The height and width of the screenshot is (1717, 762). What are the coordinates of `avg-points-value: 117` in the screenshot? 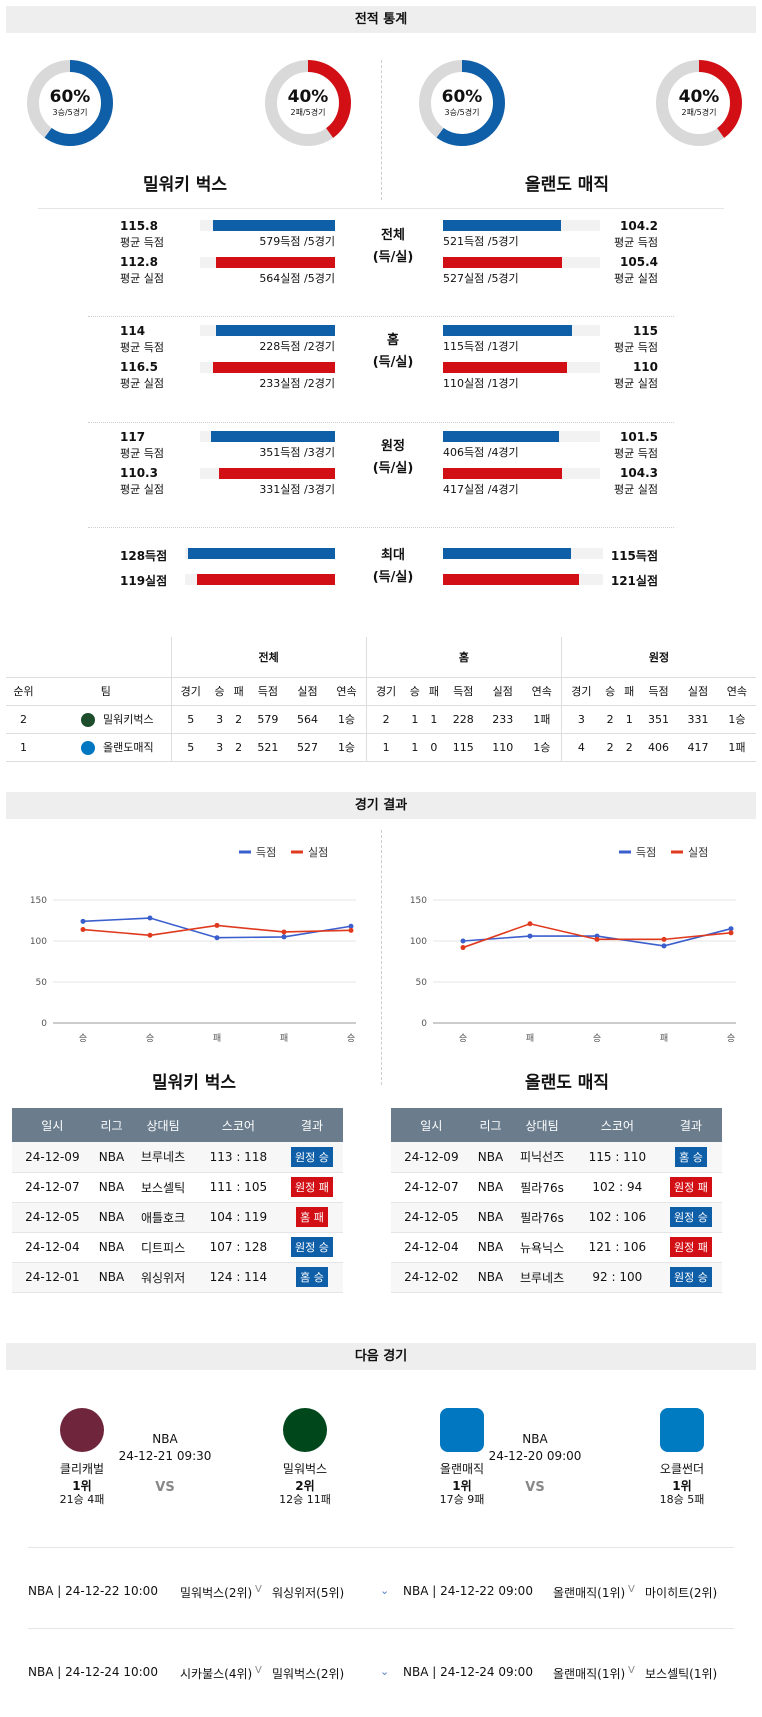 It's located at (133, 437).